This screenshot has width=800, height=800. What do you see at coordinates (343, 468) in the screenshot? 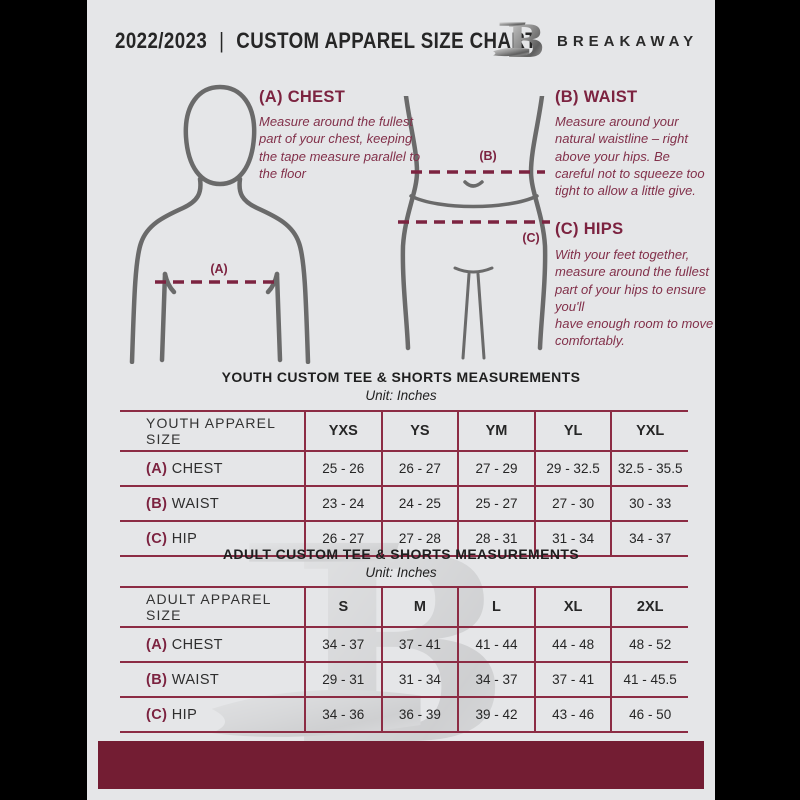
I see `measurement-value: 25 - 26` at bounding box center [343, 468].